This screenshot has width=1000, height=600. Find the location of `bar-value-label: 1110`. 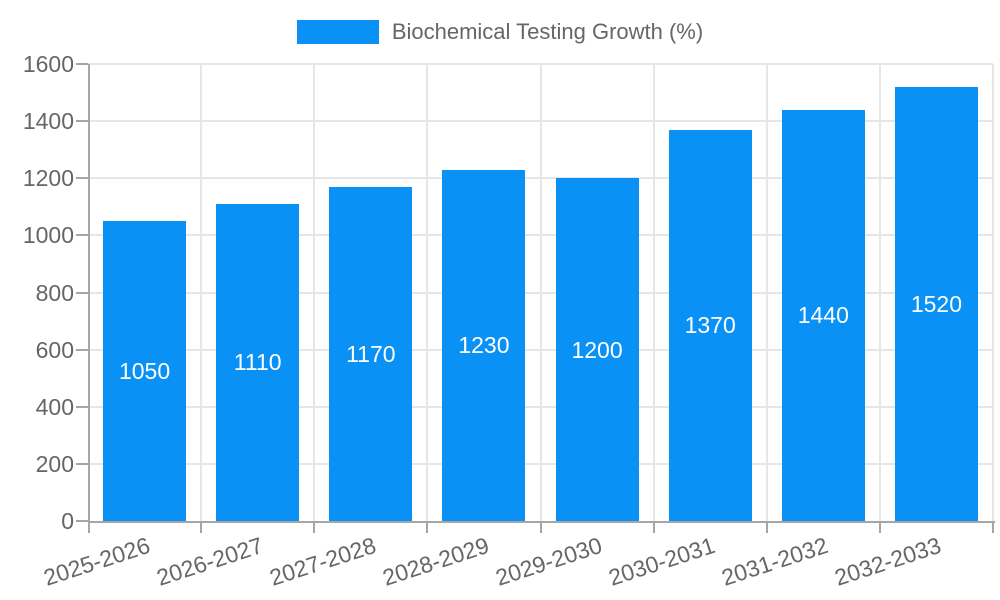

bar-value-label: 1110 is located at coordinates (257, 362).